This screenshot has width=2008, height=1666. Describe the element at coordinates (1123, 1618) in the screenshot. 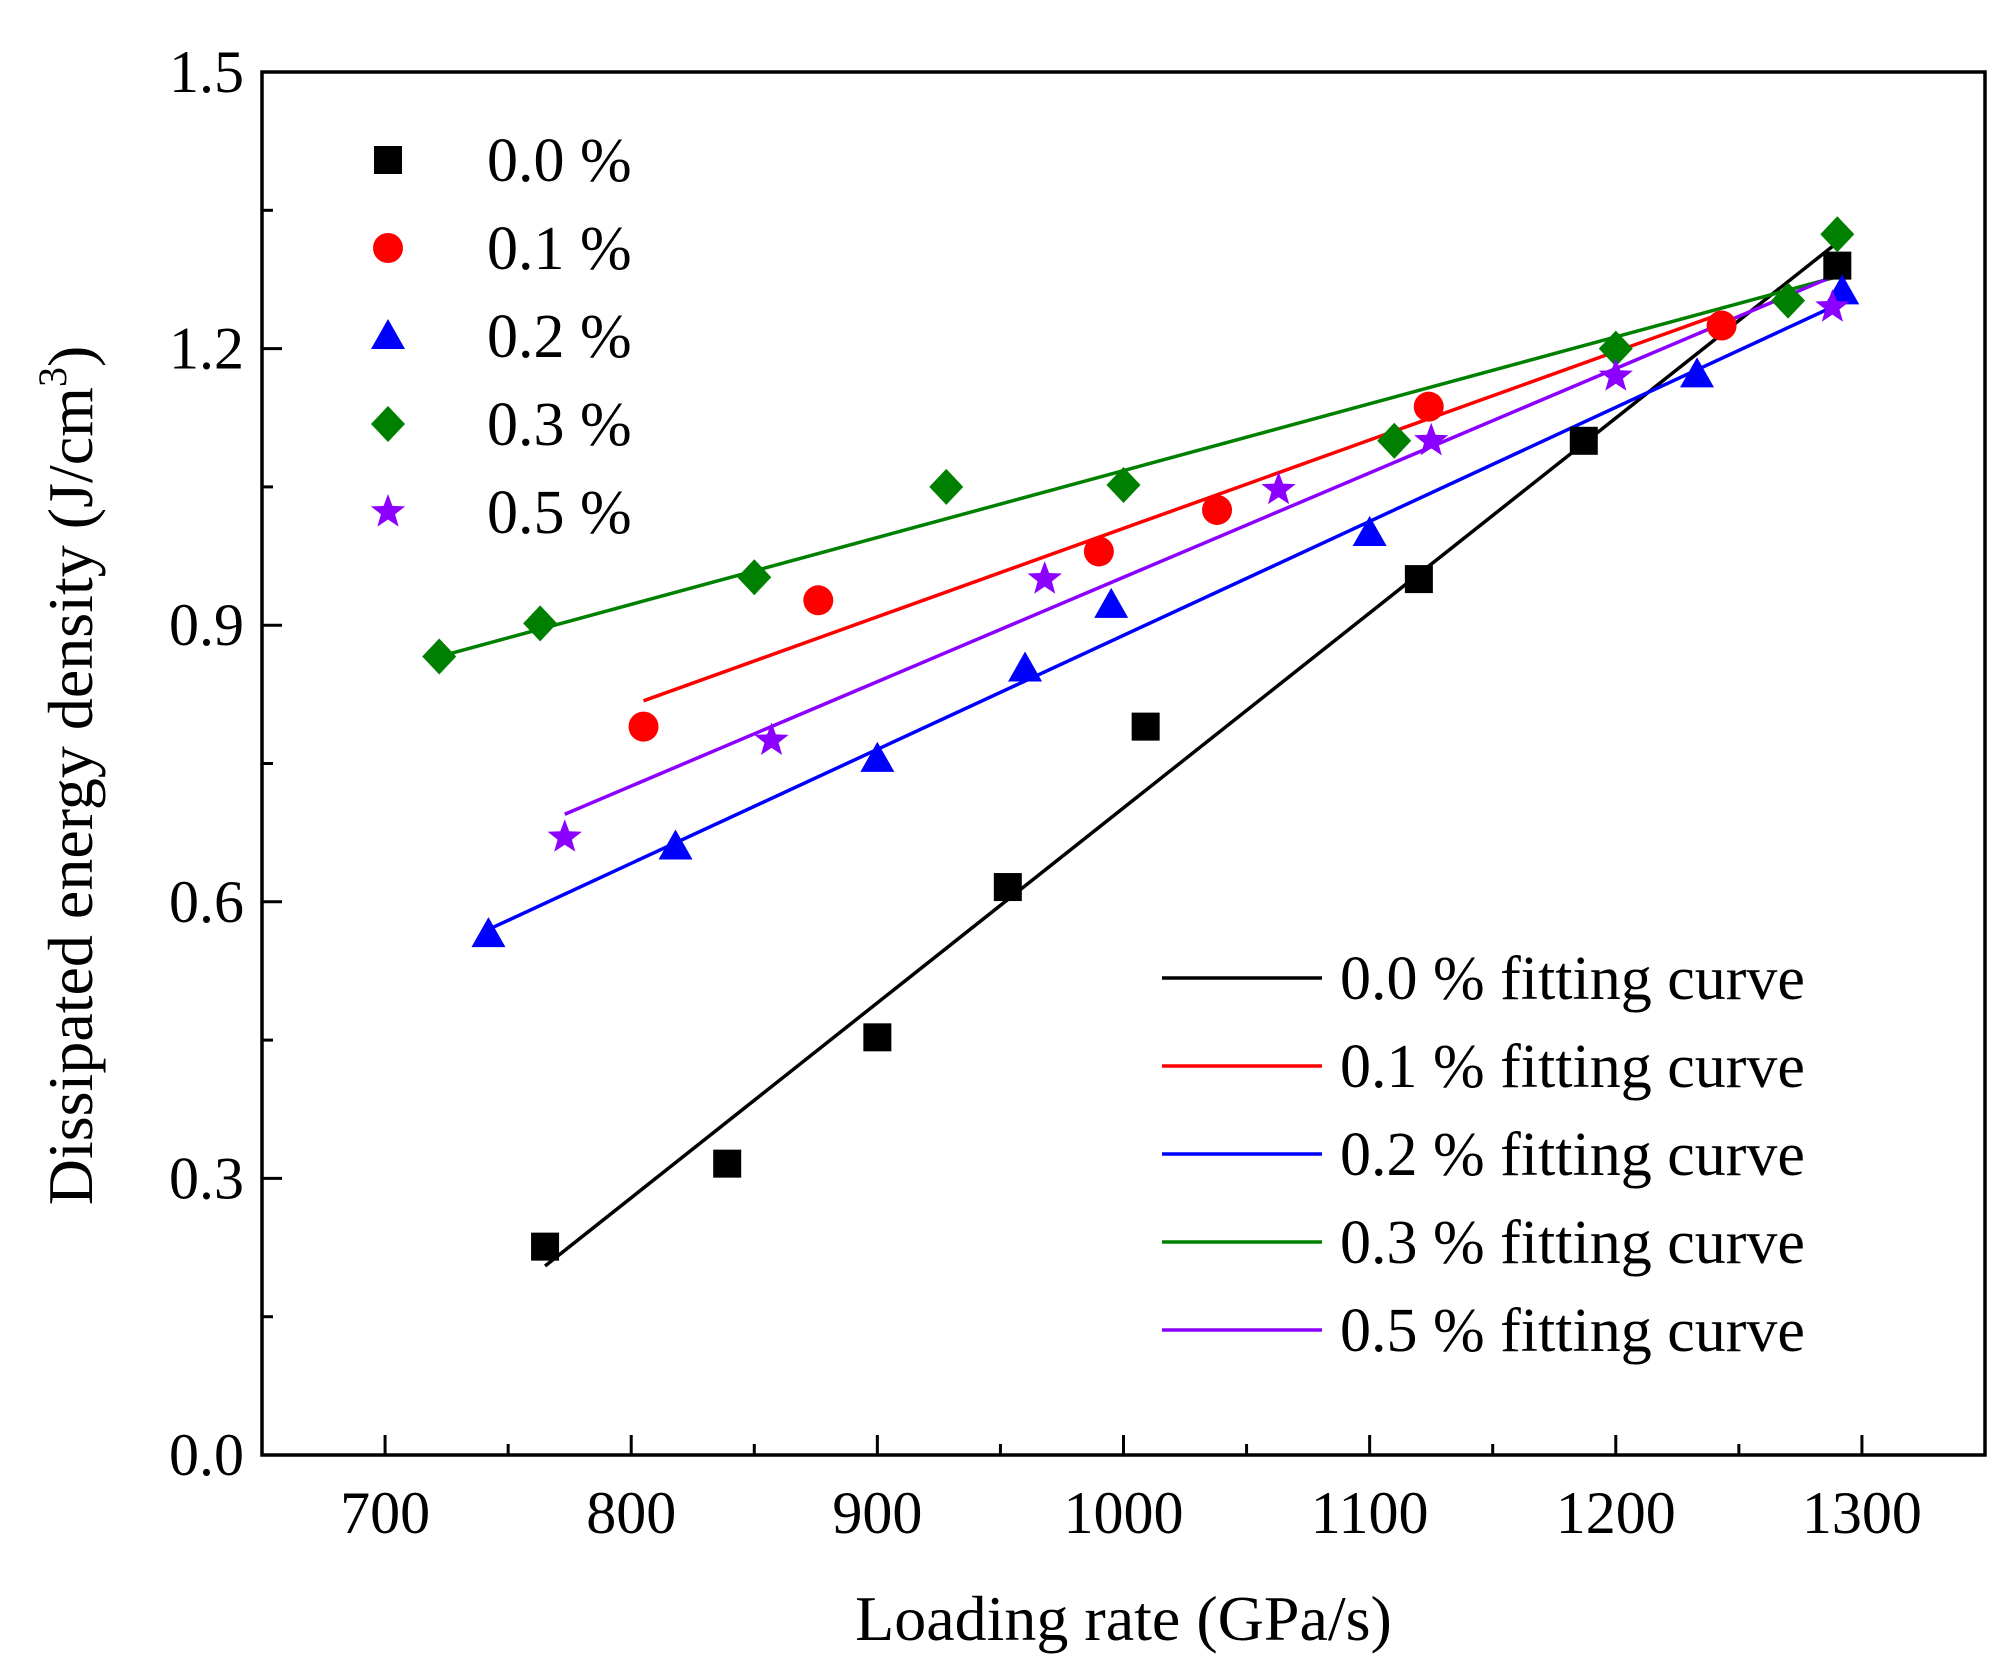

I see `x-axis-label: Loading rate (GPa/s)` at that location.